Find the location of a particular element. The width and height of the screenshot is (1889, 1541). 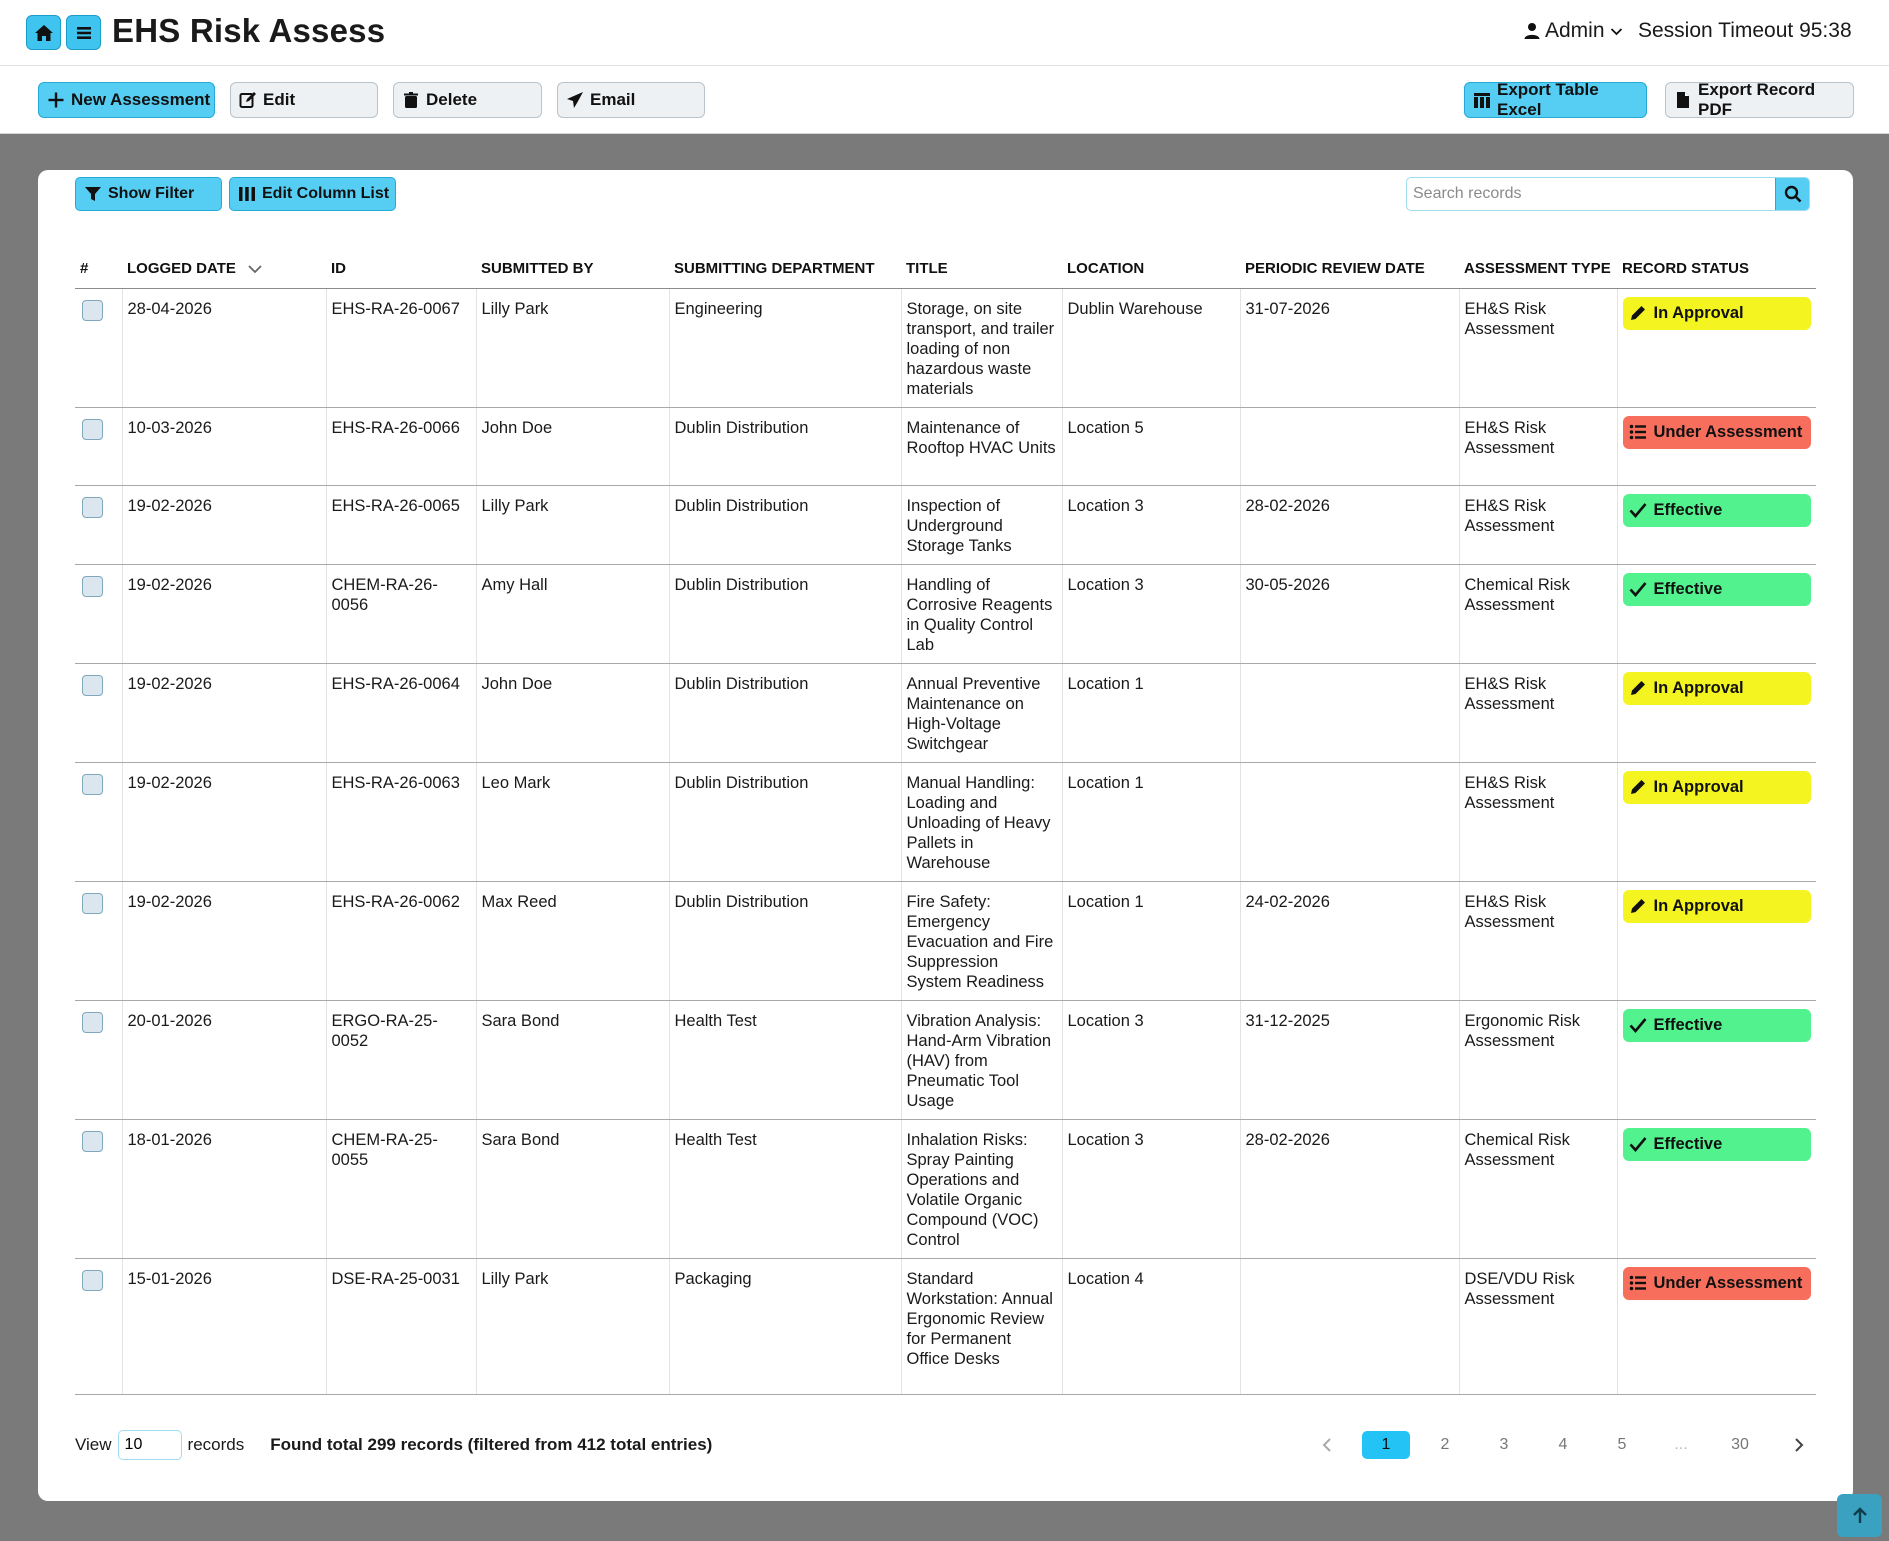

cell-record-status: Under Assessment is located at coordinates (1716, 446).